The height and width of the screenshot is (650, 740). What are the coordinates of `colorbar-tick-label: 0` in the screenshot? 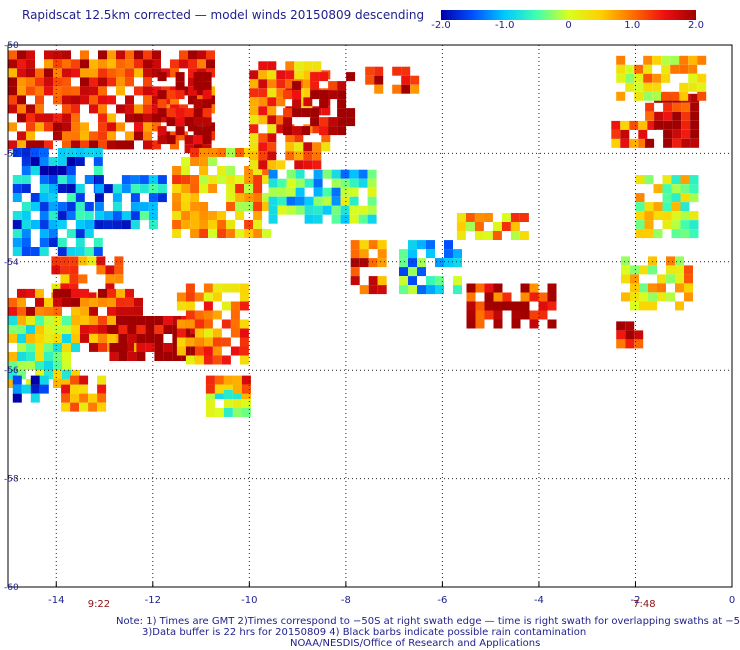 It's located at (568, 25).